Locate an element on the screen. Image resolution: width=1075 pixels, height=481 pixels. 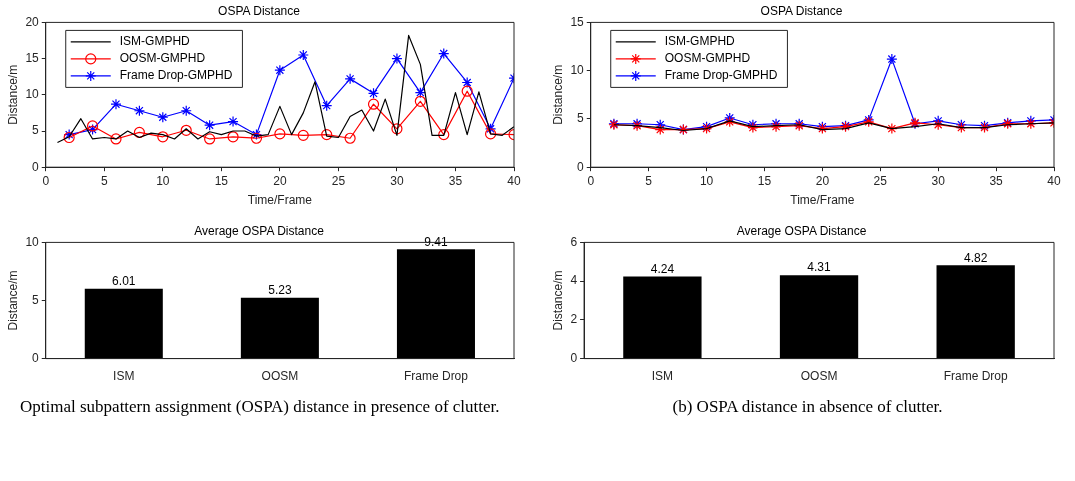
data-label: 4.31 is located at coordinates (819, 267).